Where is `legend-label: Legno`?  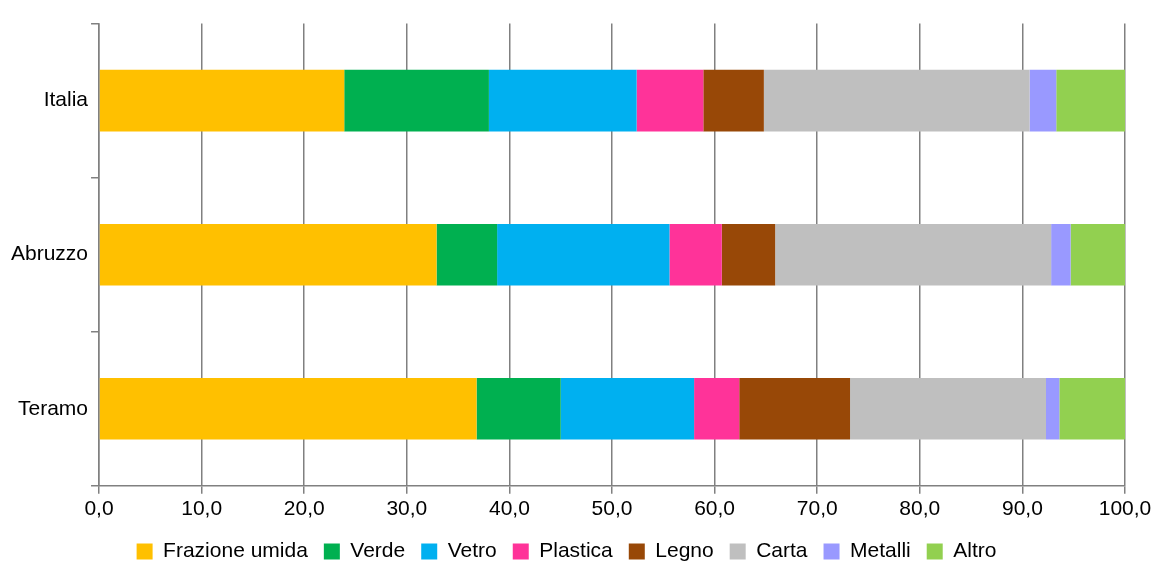
legend-label: Legno is located at coordinates (684, 550).